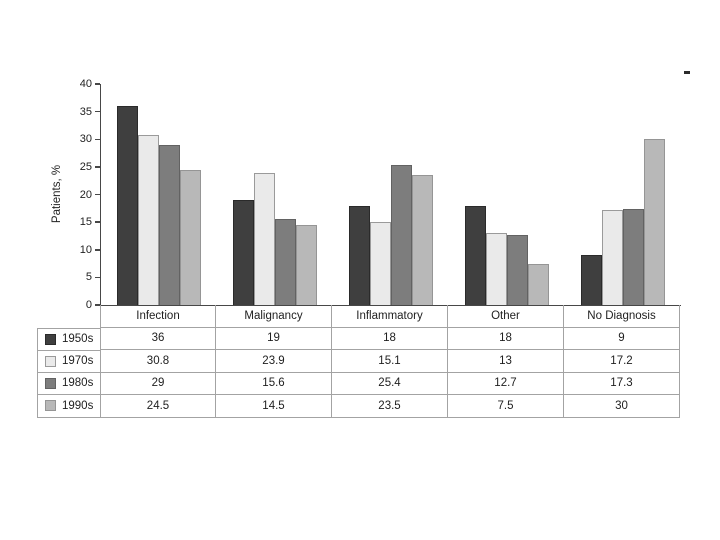 The width and height of the screenshot is (720, 540). What do you see at coordinates (158, 361) in the screenshot?
I see `cell-1970s-infection: 30.8` at bounding box center [158, 361].